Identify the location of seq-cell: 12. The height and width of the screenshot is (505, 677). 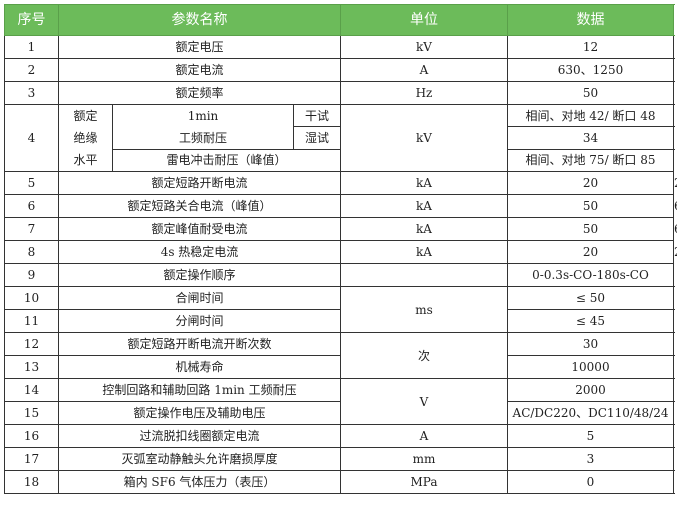
(31, 344).